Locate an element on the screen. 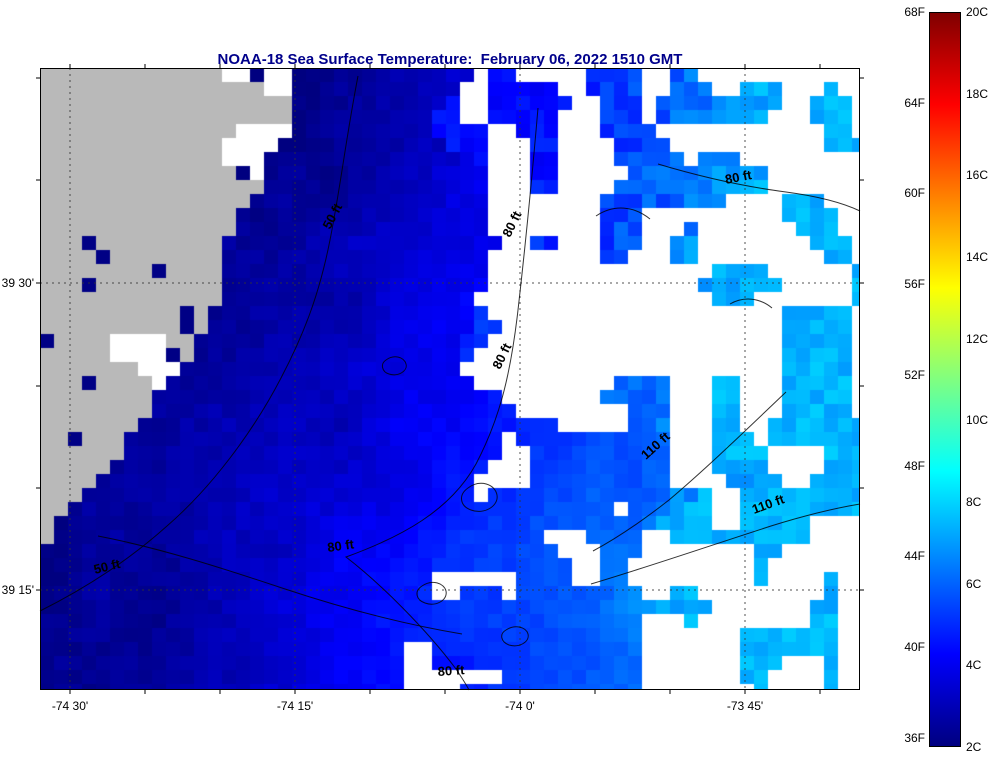 This screenshot has height=761, width=992. contour-80ft-northeast is located at coordinates (759, 187).